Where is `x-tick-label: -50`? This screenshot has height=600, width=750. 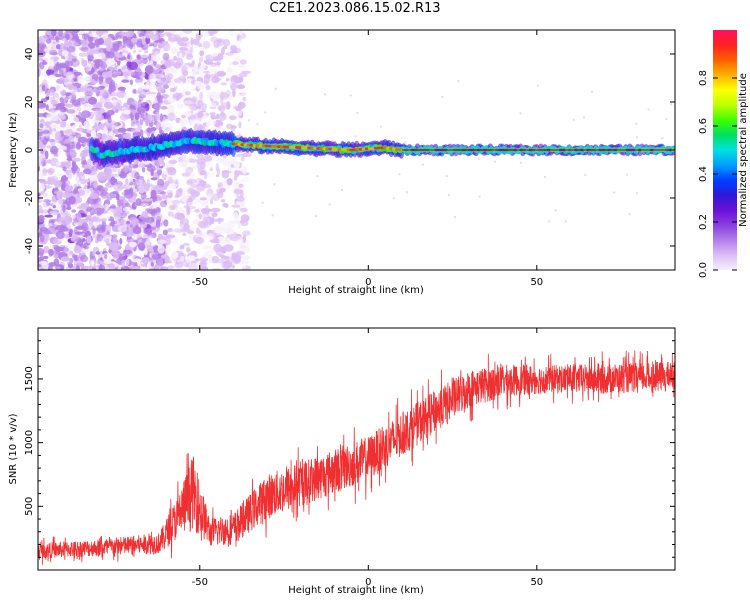 x-tick-label: -50 is located at coordinates (200, 582).